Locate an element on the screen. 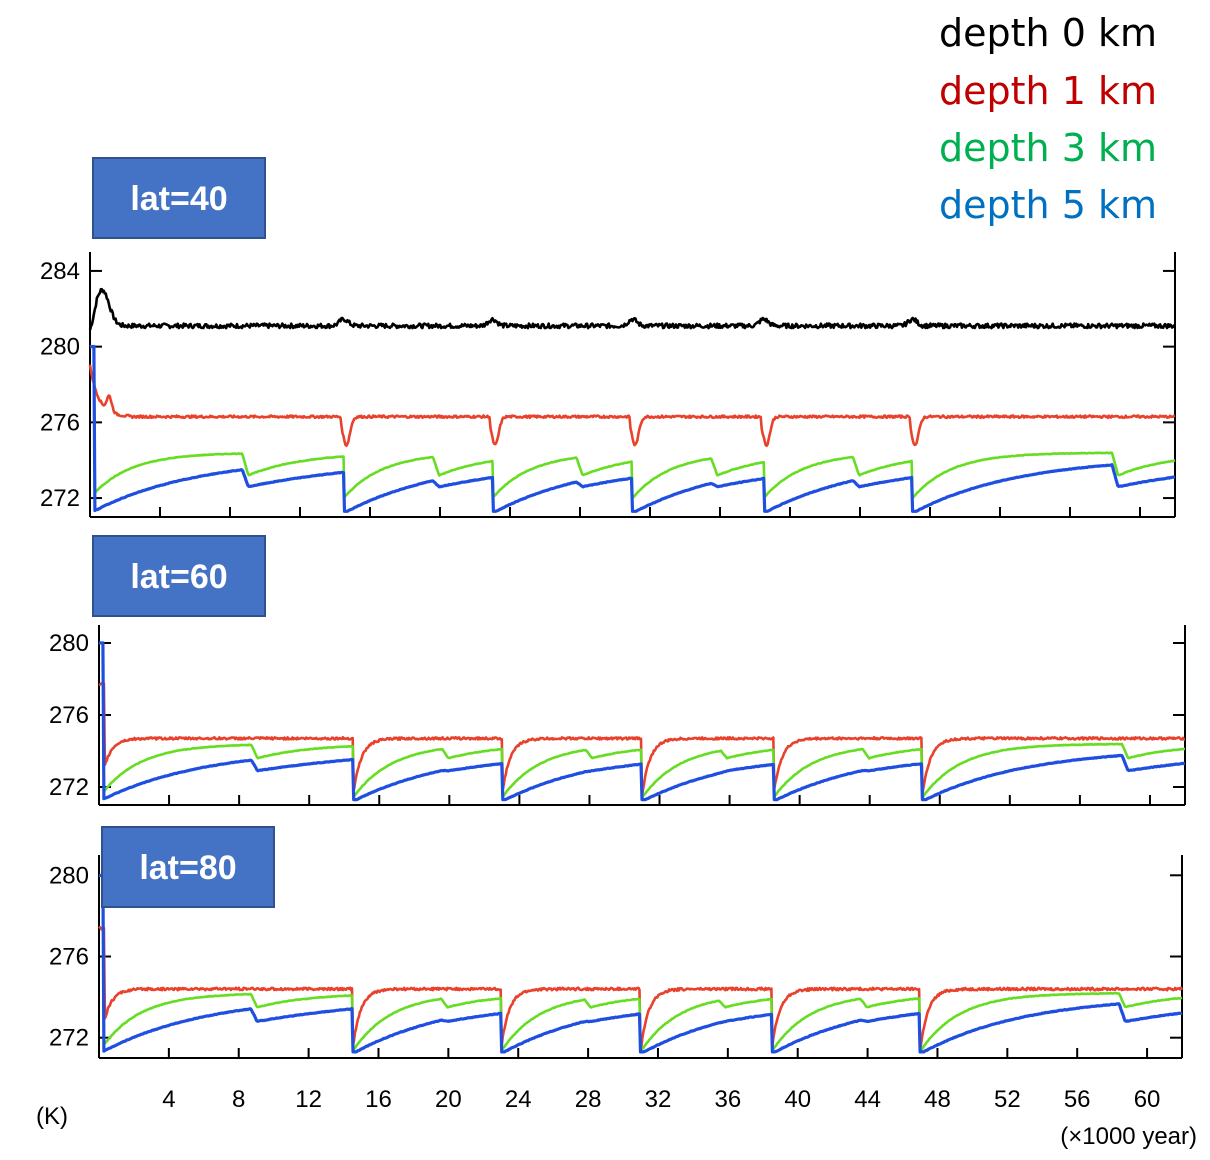 The image size is (1210, 1160). x-tick-label-60: 60 is located at coordinates (1147, 1099).